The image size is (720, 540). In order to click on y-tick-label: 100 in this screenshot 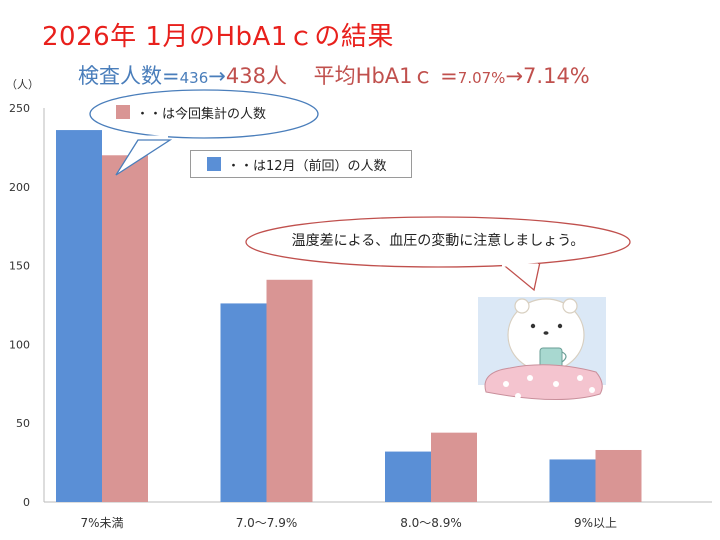, I will do `click(19, 344)`.